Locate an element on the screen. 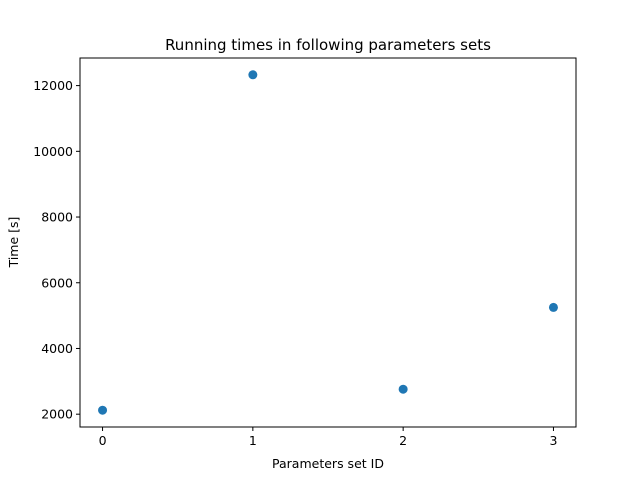 The image size is (640, 480). y-tick-label: 6000 is located at coordinates (57, 282).